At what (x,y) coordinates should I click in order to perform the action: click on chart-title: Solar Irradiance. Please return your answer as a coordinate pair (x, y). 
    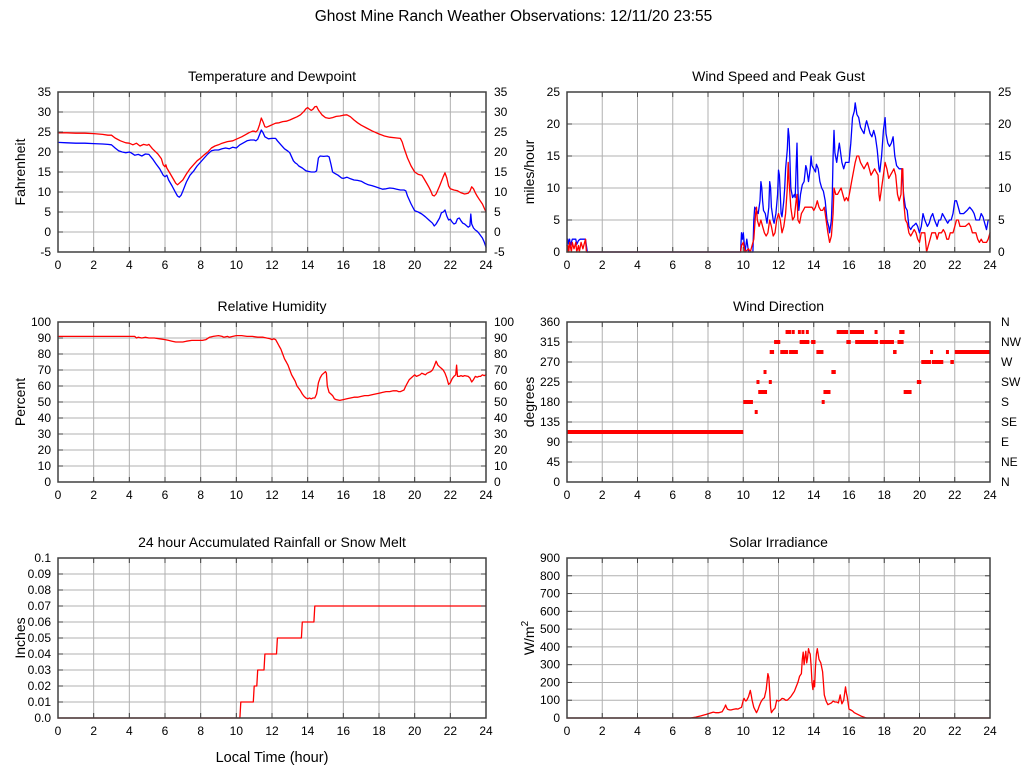
    Looking at the image, I should click on (778, 542).